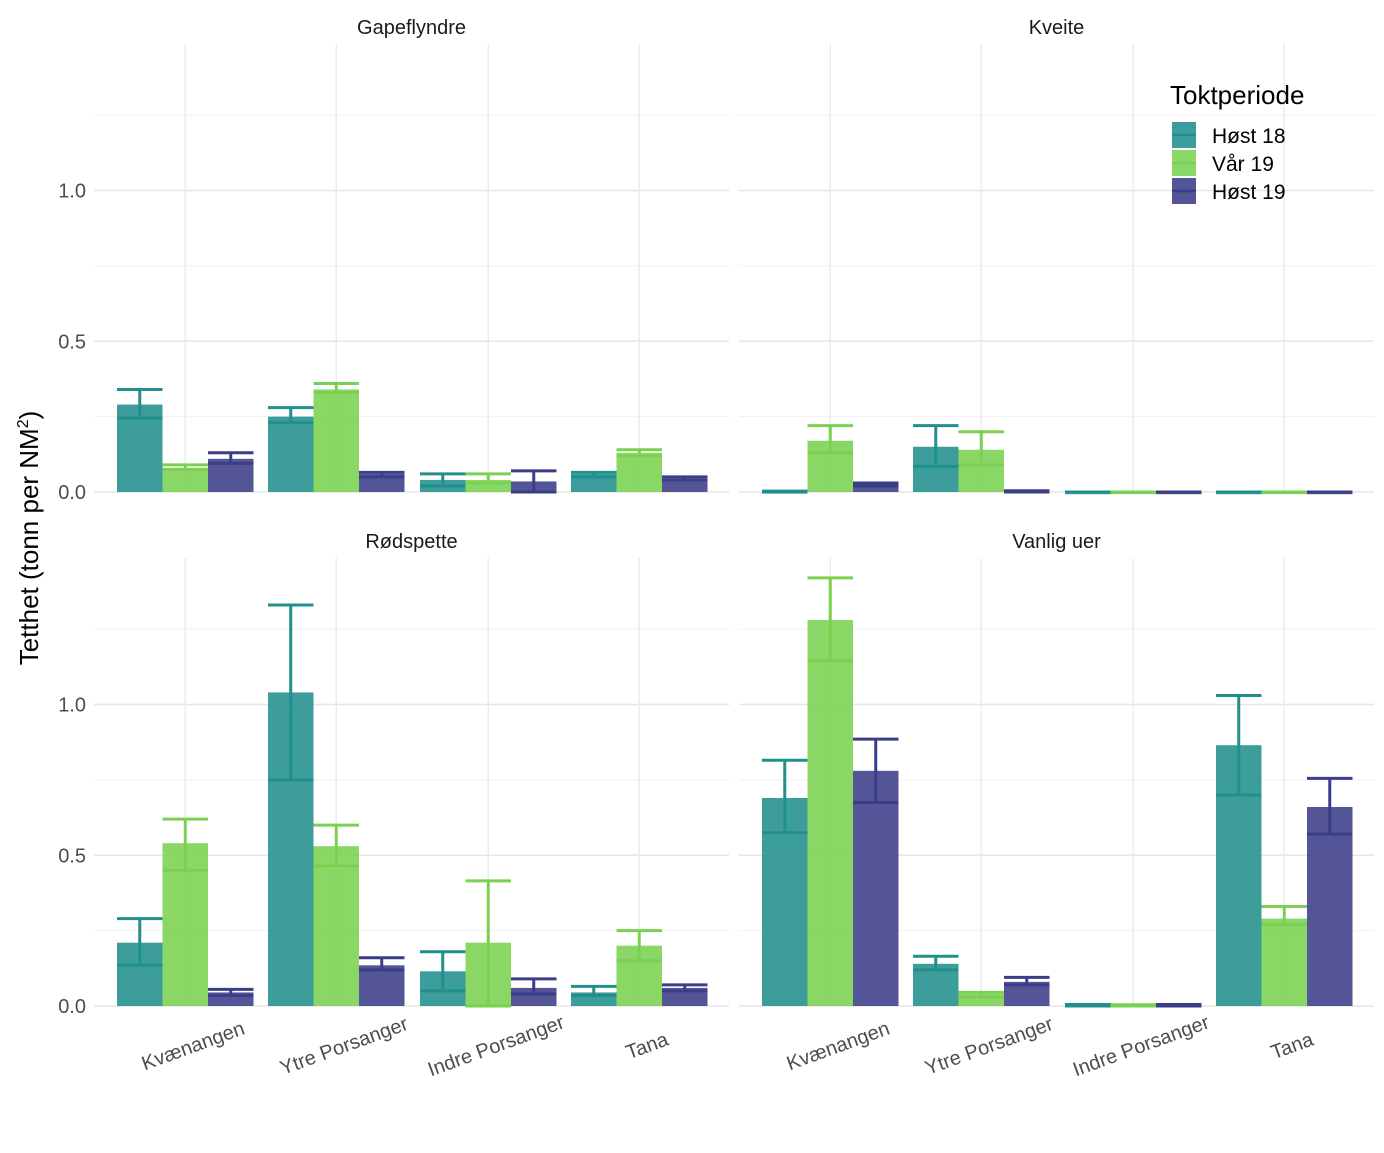 This screenshot has width=1384, height=1153. I want to click on y-axis-label-group: Tetthet (tonn per NM2), so click(29, 538).